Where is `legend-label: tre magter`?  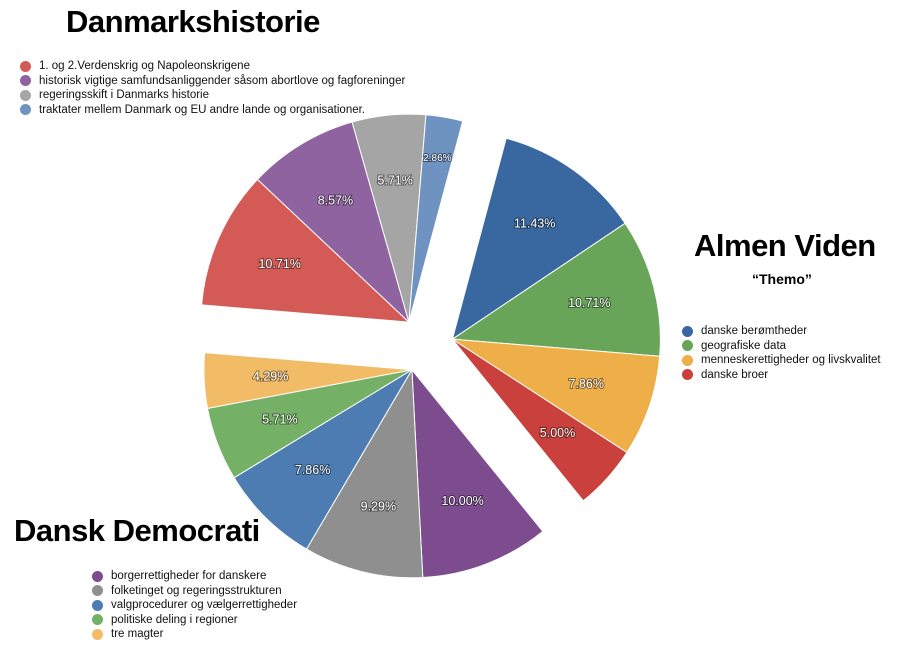
legend-label: tre magter is located at coordinates (137, 634).